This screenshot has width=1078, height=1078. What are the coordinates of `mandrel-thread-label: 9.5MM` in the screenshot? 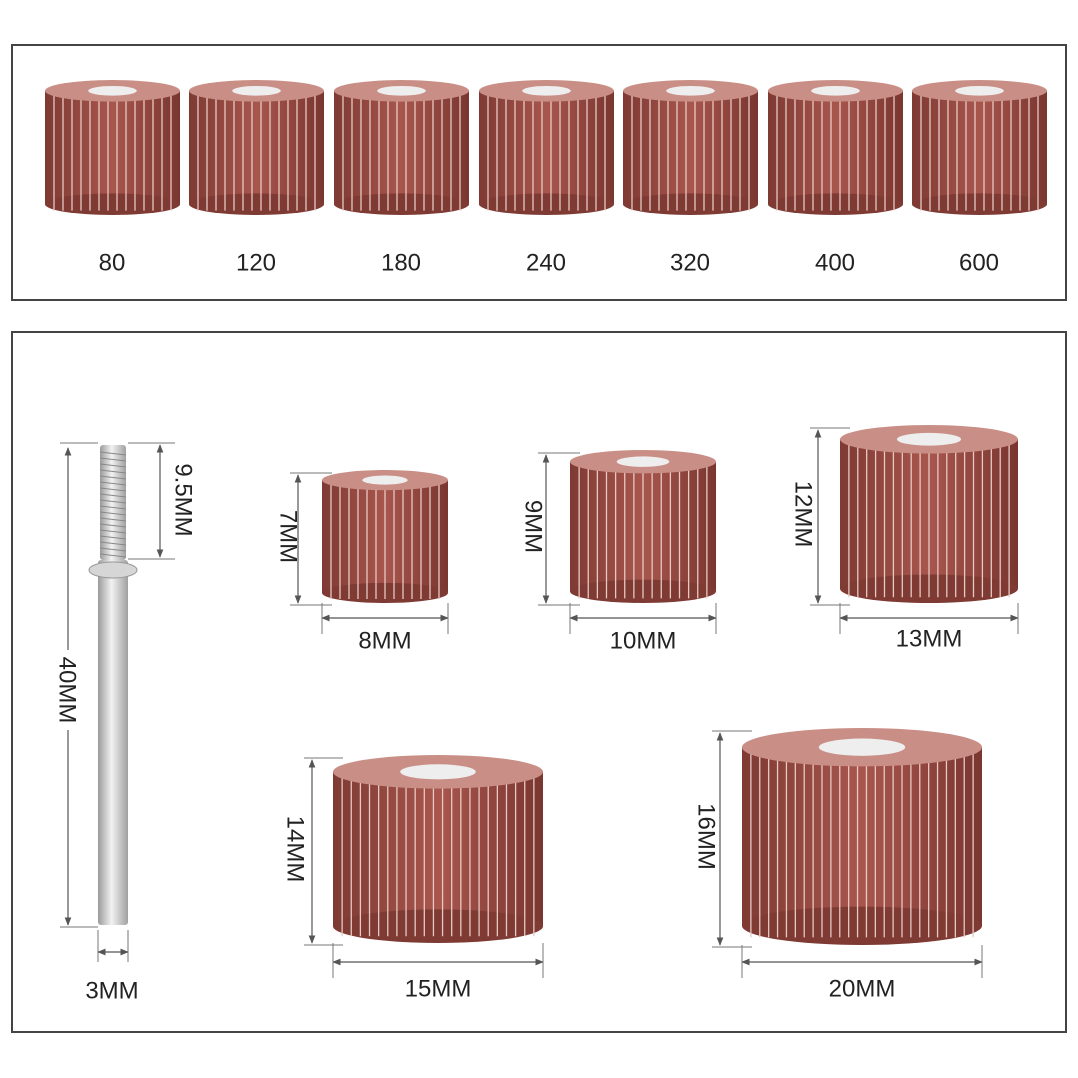 It's located at (183, 499).